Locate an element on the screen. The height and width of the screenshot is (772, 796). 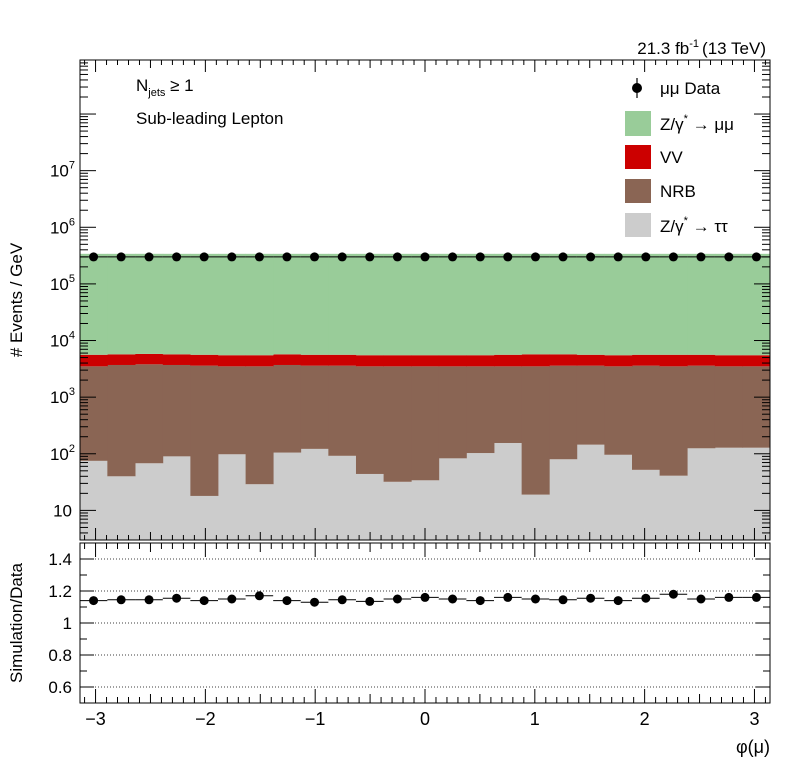
bar-s1-b19 is located at coordinates (618, 410).